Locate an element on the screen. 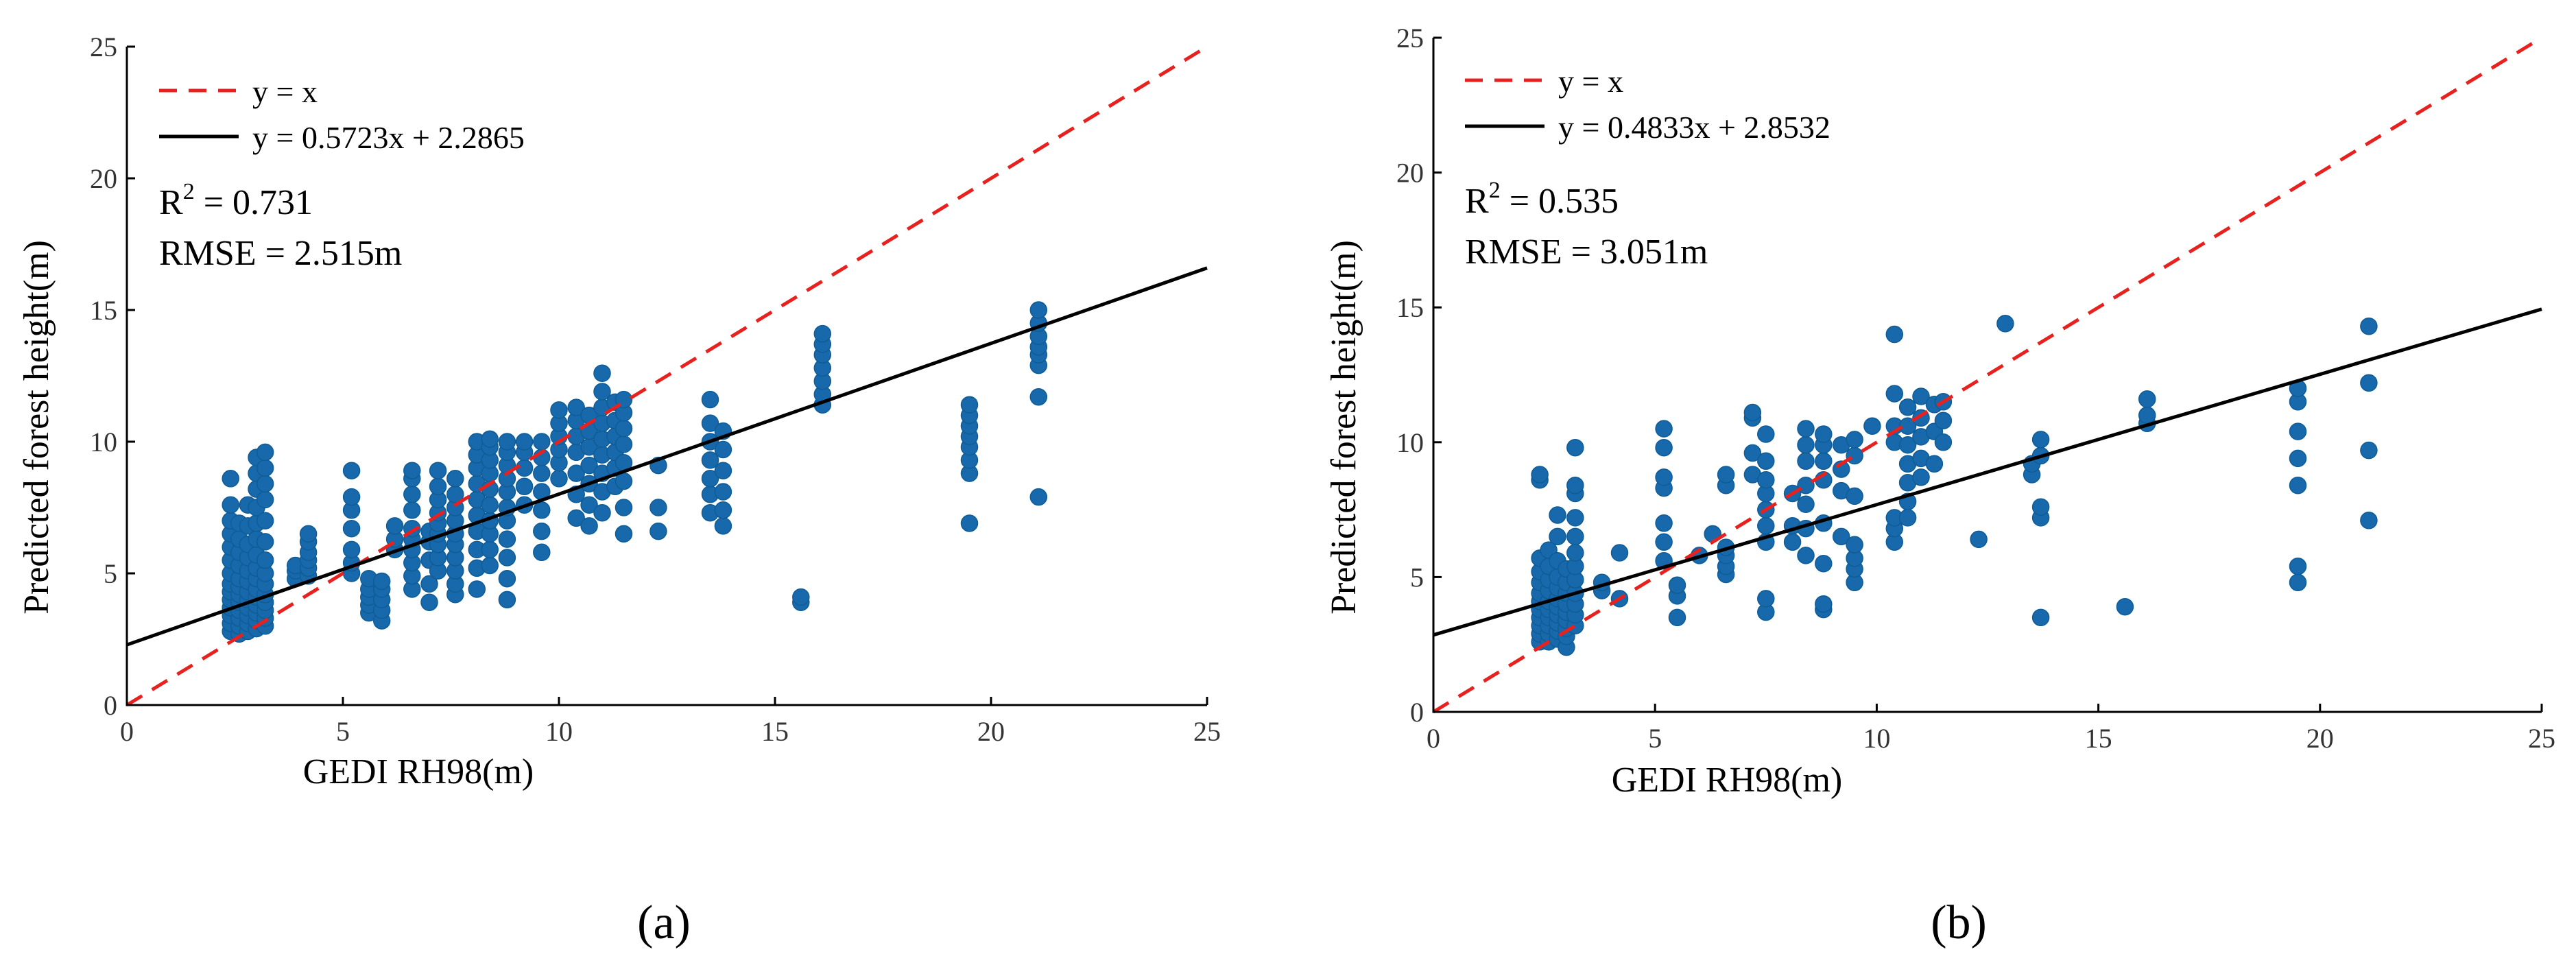  y-axis-label-a: Predicted forest height(m) is located at coordinates (36, 428).